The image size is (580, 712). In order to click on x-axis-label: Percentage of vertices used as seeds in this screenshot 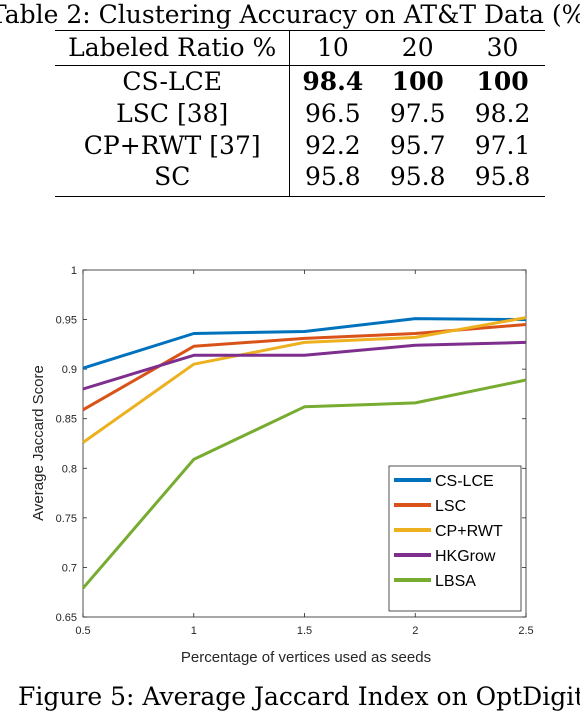, I will do `click(306, 657)`.